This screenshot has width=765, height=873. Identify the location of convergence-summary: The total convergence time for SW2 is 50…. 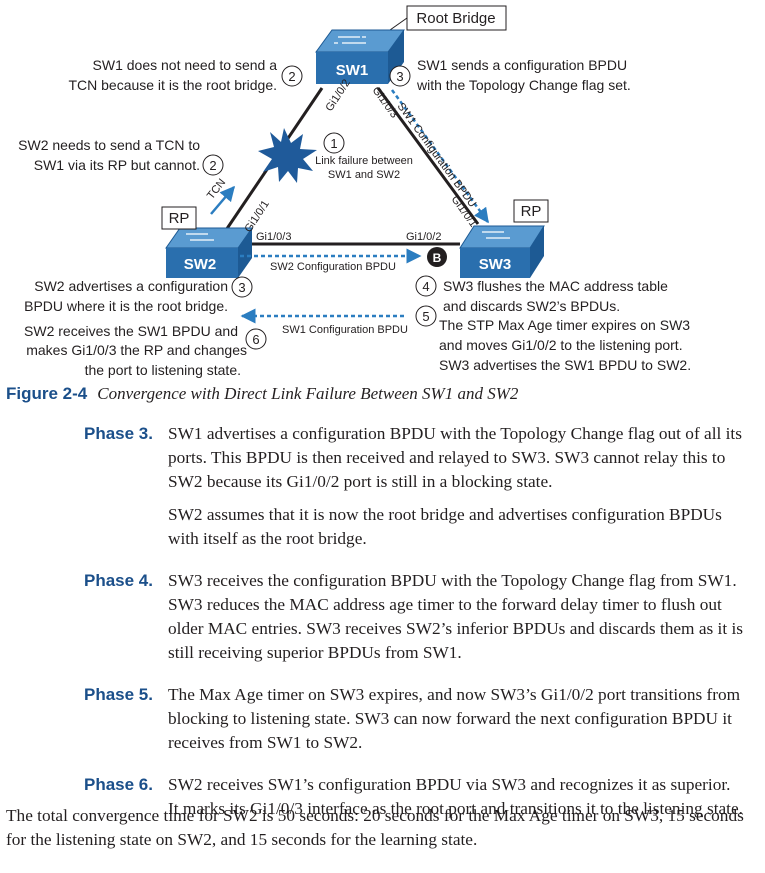
(375, 827).